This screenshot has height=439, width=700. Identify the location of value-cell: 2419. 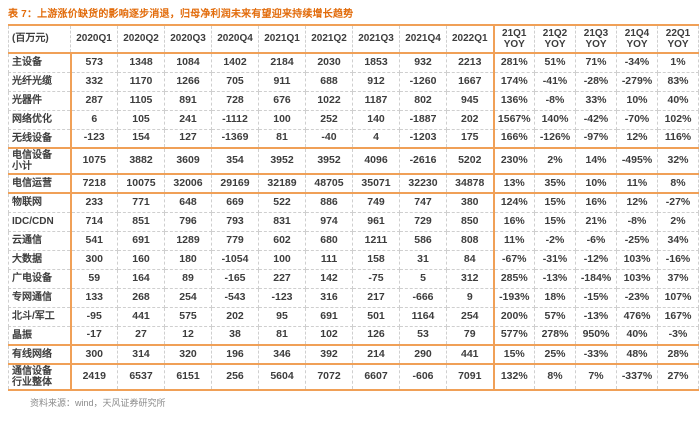
(94, 377).